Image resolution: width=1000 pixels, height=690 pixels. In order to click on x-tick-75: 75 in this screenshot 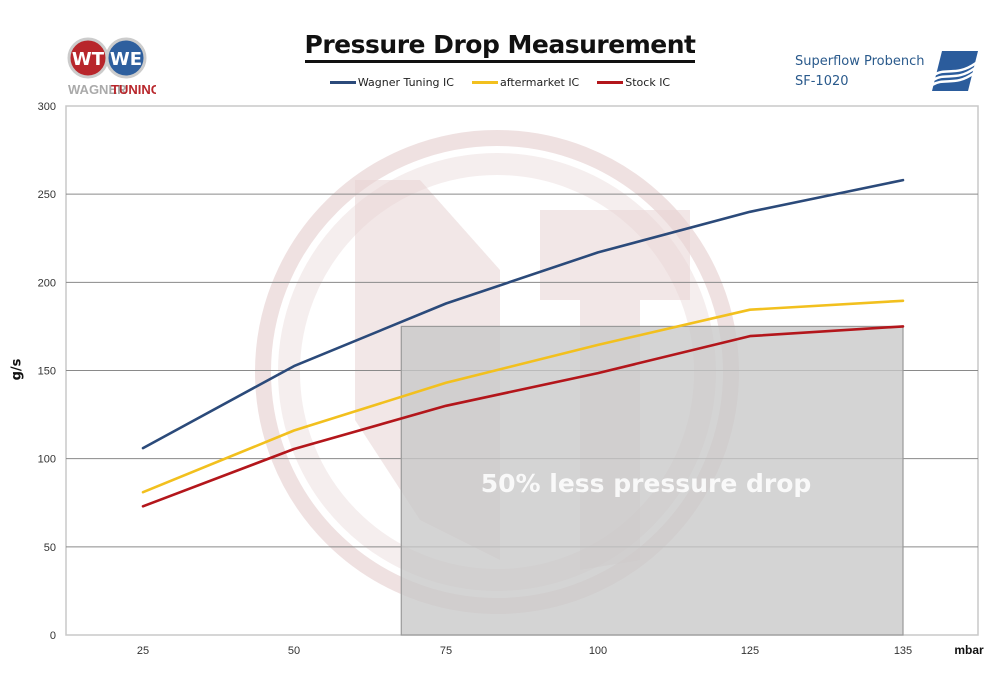, I will do `click(446, 651)`.